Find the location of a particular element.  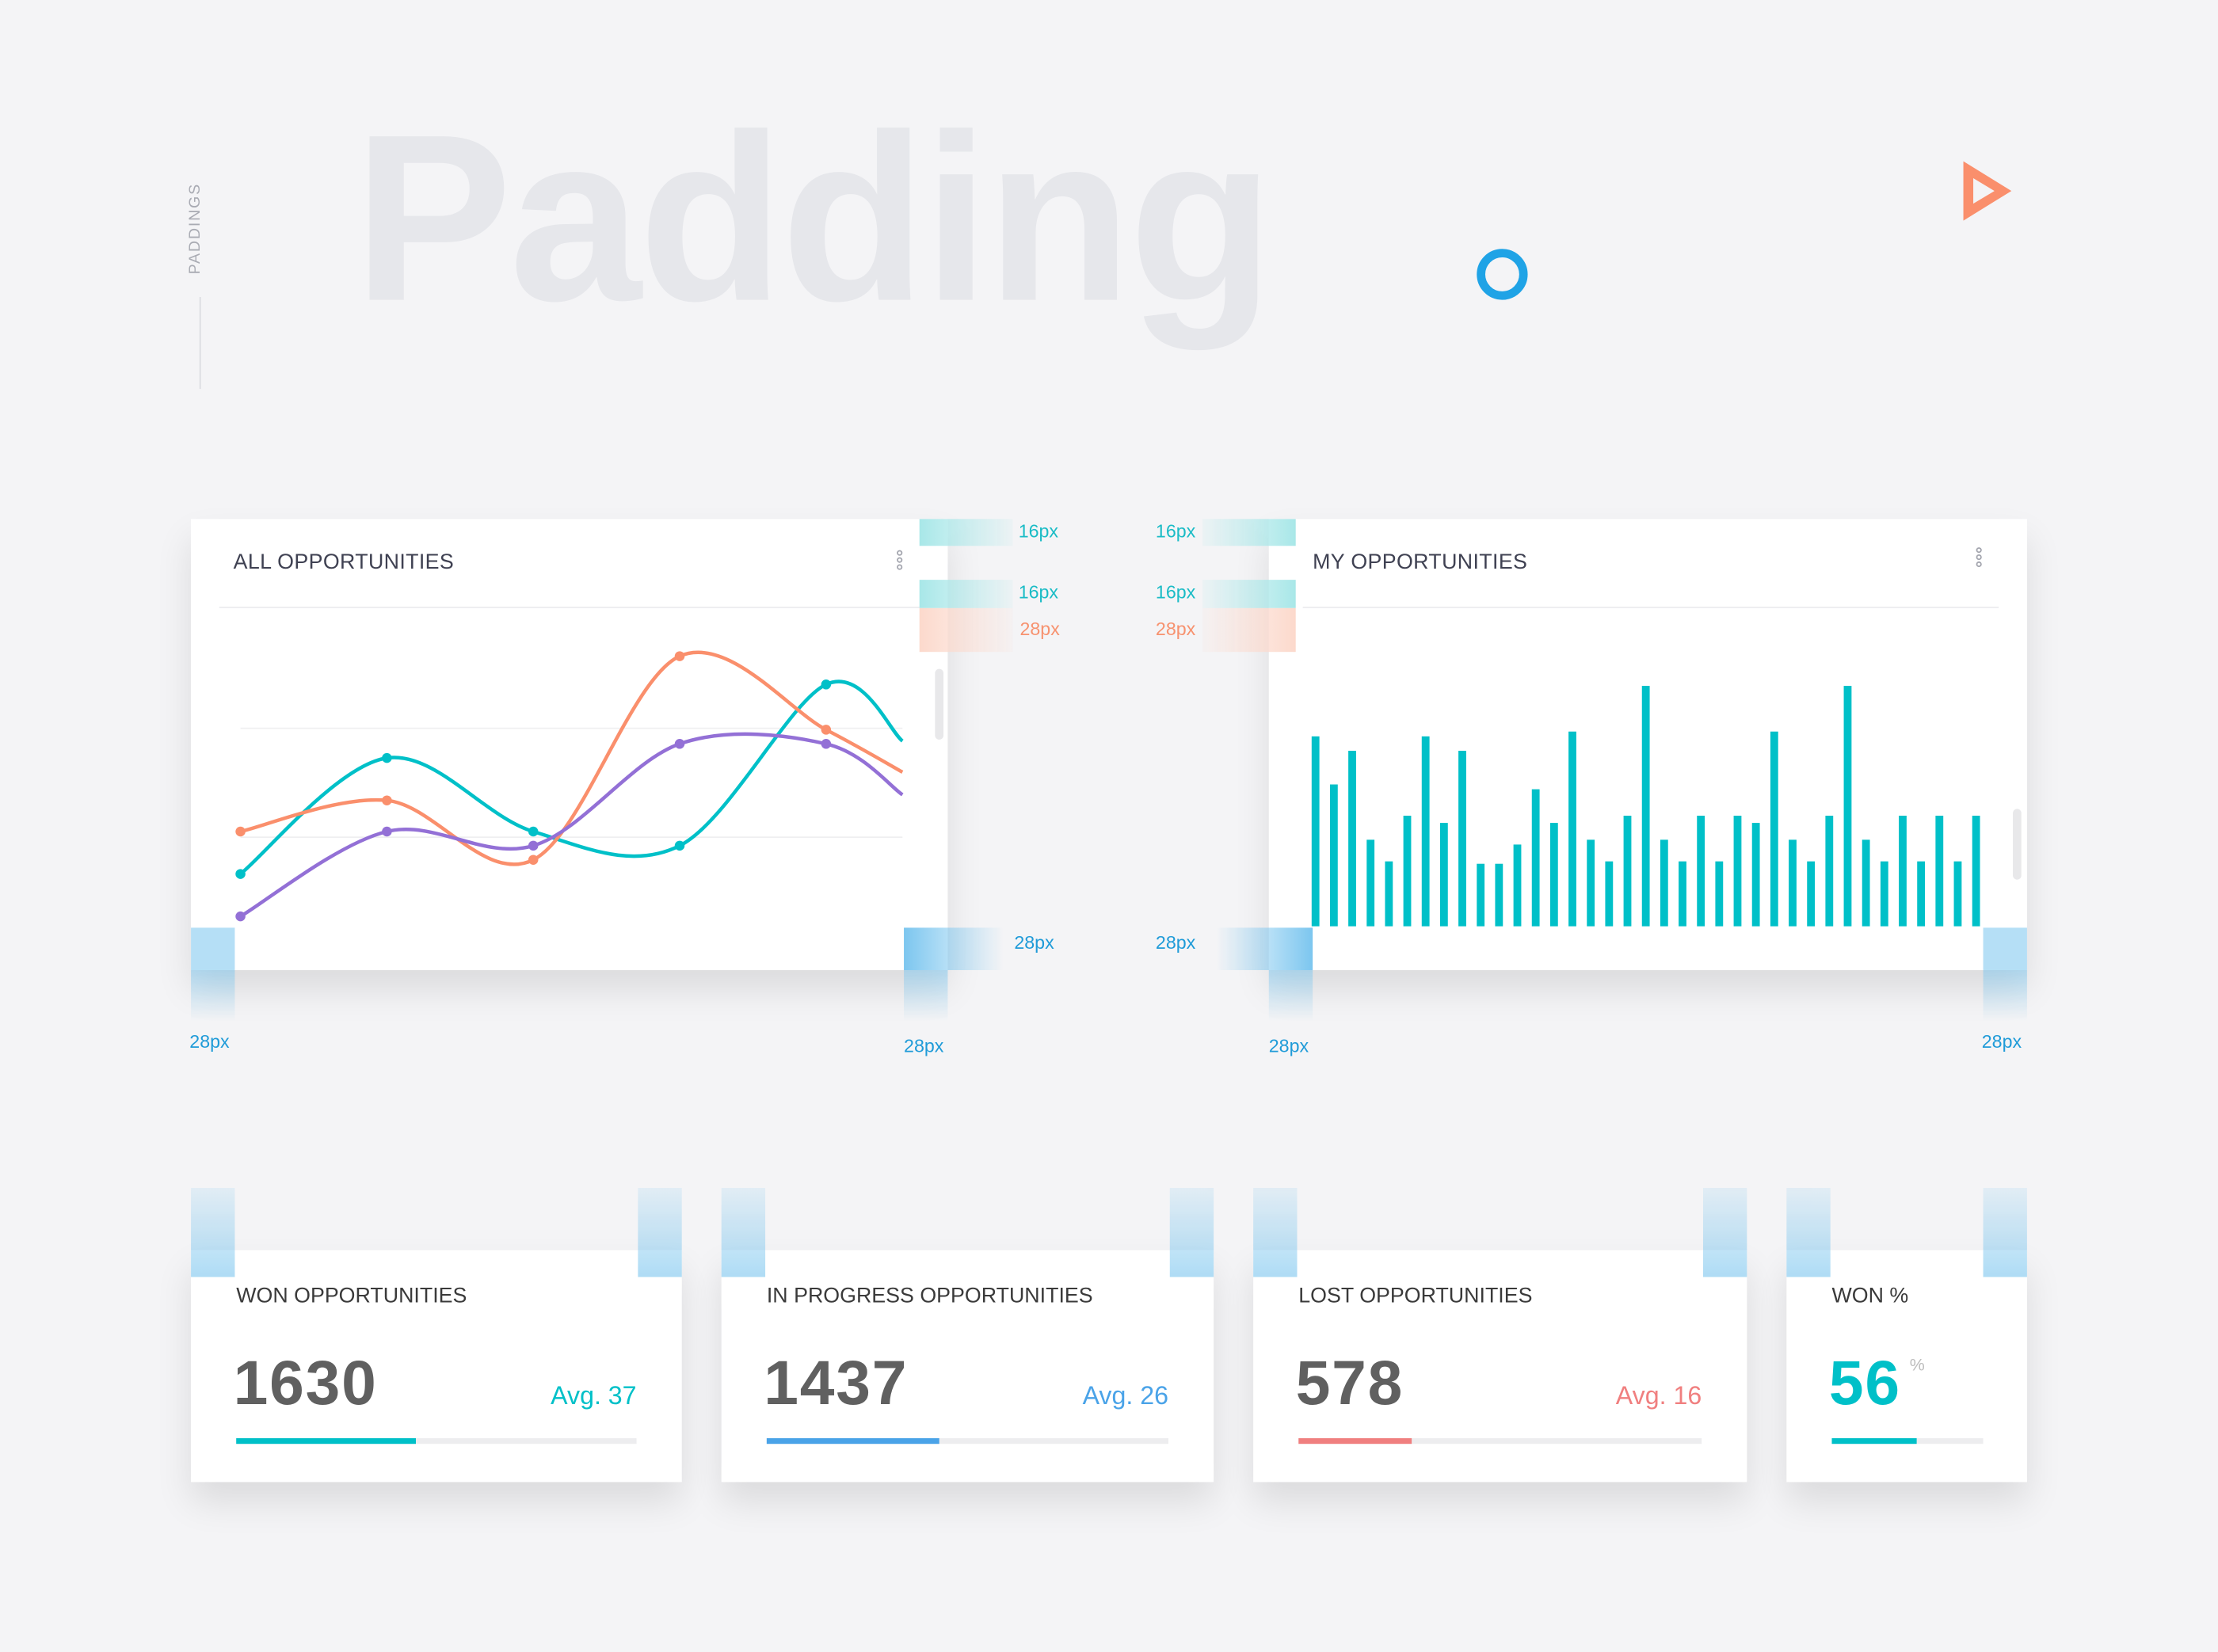

card-title: ALL OPPORTUNITIES is located at coordinates (344, 562).